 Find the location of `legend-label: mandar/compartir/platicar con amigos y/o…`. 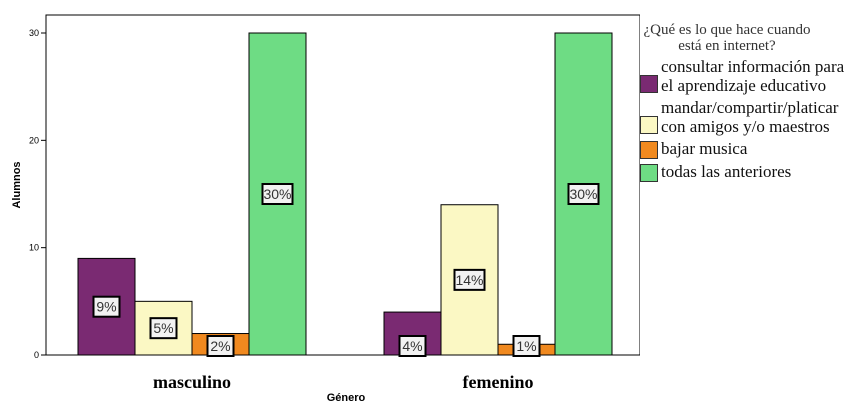

legend-label: mandar/compartir/platicar con amigos y/o… is located at coordinates (750, 117).